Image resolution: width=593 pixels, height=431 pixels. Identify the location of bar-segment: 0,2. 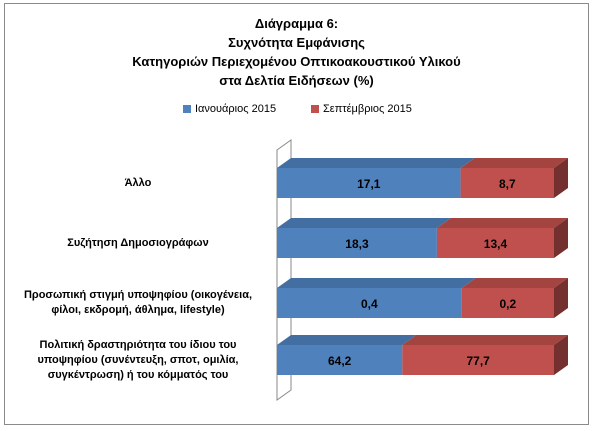
(514, 298).